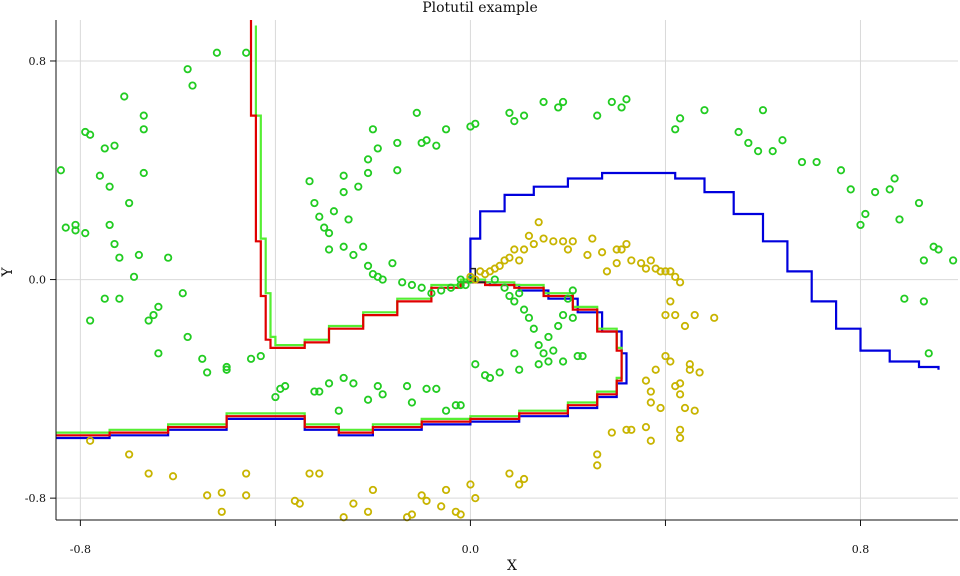  Describe the element at coordinates (861, 549) in the screenshot. I see `x-tick-label: 0.8` at that location.